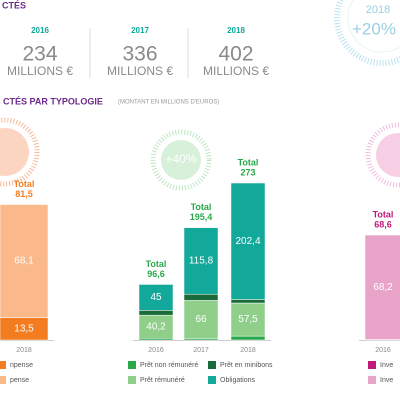 This screenshot has height=405, width=400. What do you see at coordinates (235, 54) in the screenshot?
I see `kpi-value: 402` at bounding box center [235, 54].